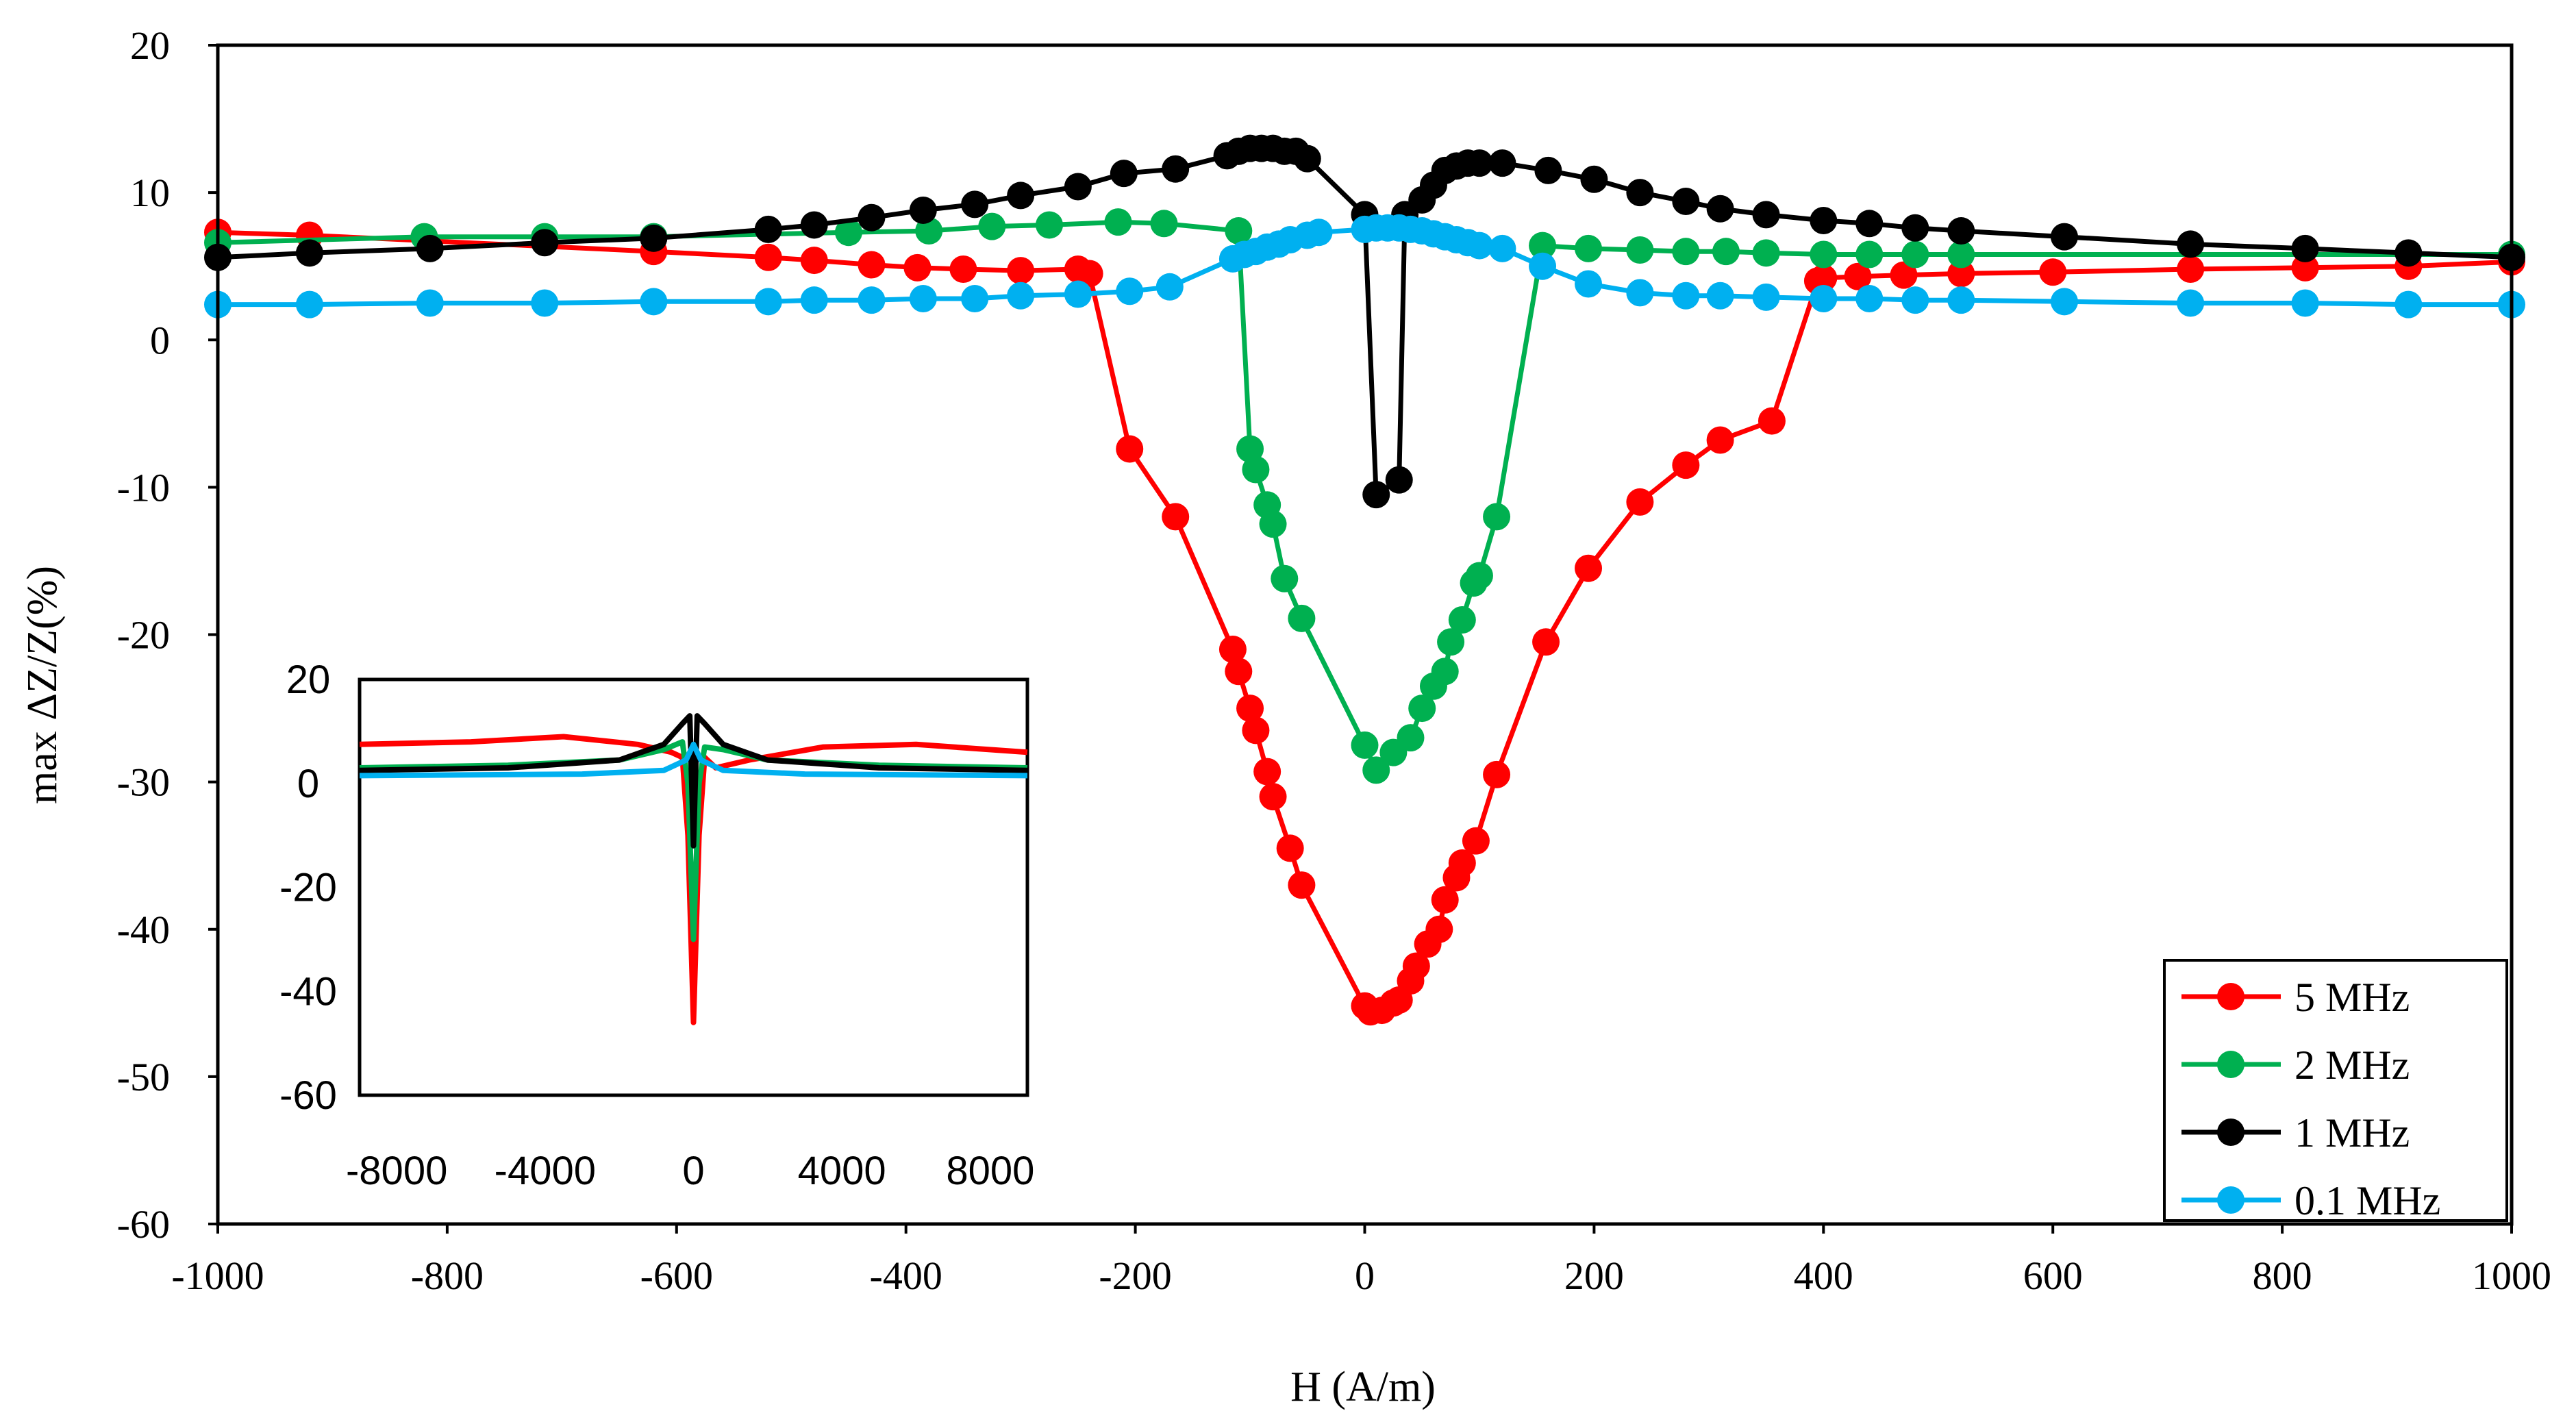 The height and width of the screenshot is (1424, 2576). What do you see at coordinates (676, 1276) in the screenshot?
I see `x-tick-label: -600` at bounding box center [676, 1276].